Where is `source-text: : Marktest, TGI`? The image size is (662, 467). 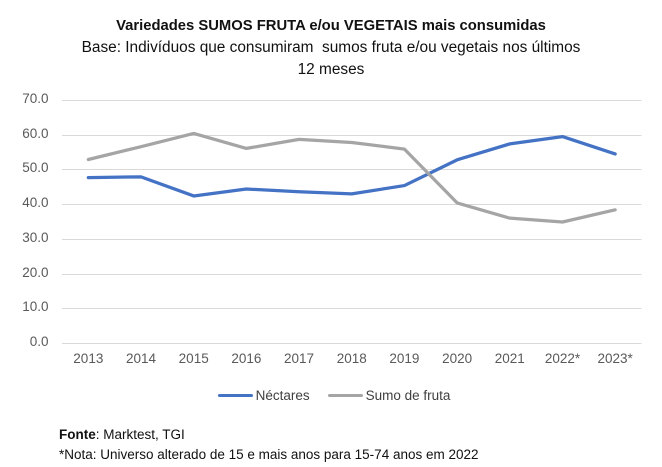
source-text: : Marktest, TGI is located at coordinates (140, 434).